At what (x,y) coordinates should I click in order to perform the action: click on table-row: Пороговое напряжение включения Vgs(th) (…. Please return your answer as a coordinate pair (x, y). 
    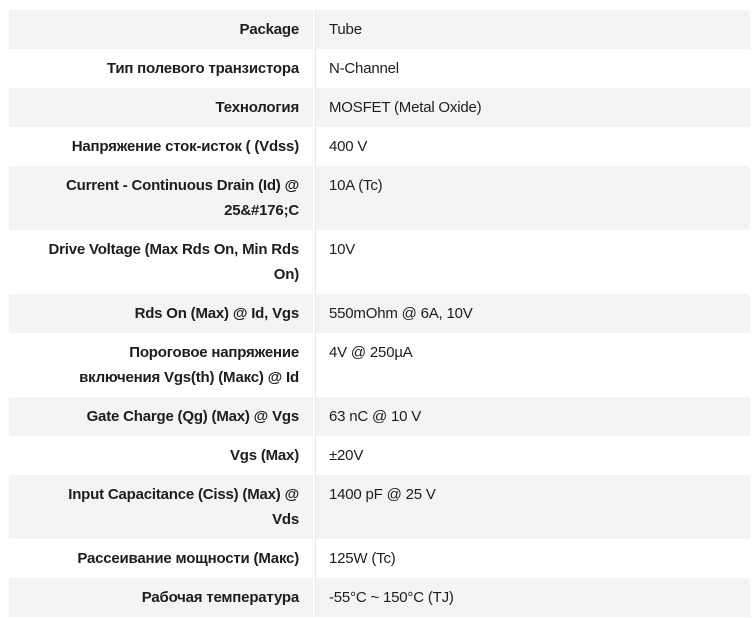
    Looking at the image, I should click on (379, 365).